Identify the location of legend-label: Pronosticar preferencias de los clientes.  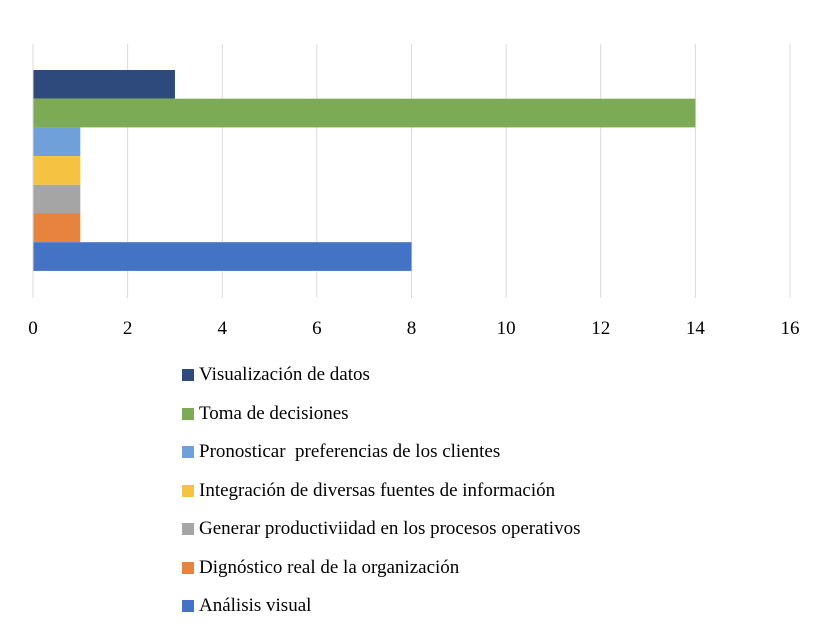
(350, 452).